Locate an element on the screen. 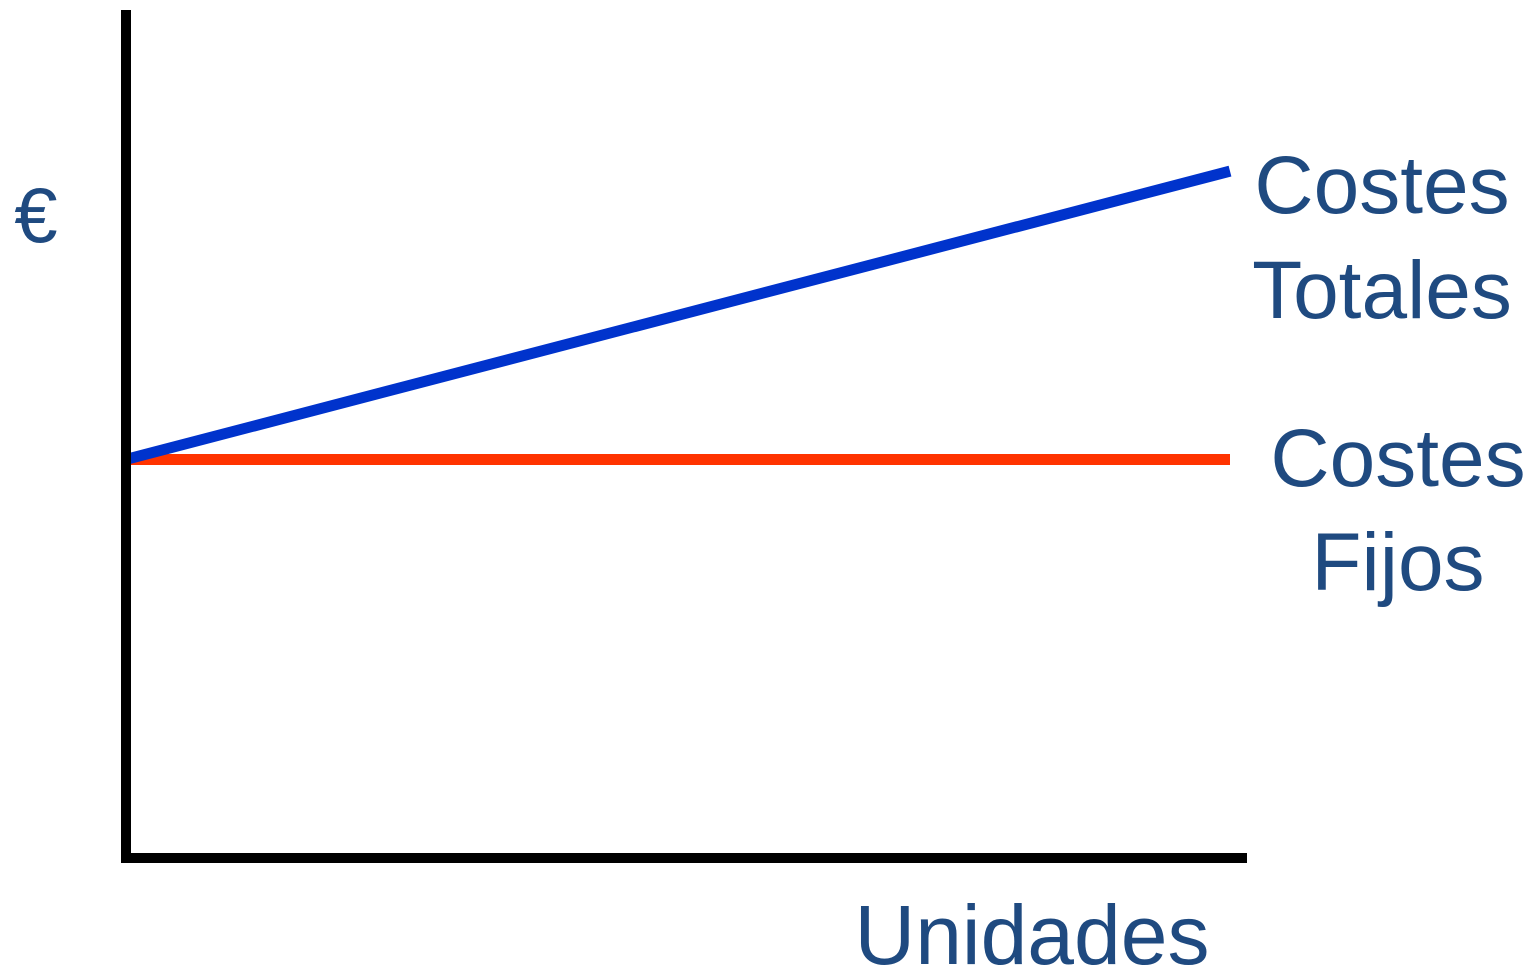 This screenshot has width=1539, height=972. costes-fijos-label-line: Costes is located at coordinates (1397, 458).